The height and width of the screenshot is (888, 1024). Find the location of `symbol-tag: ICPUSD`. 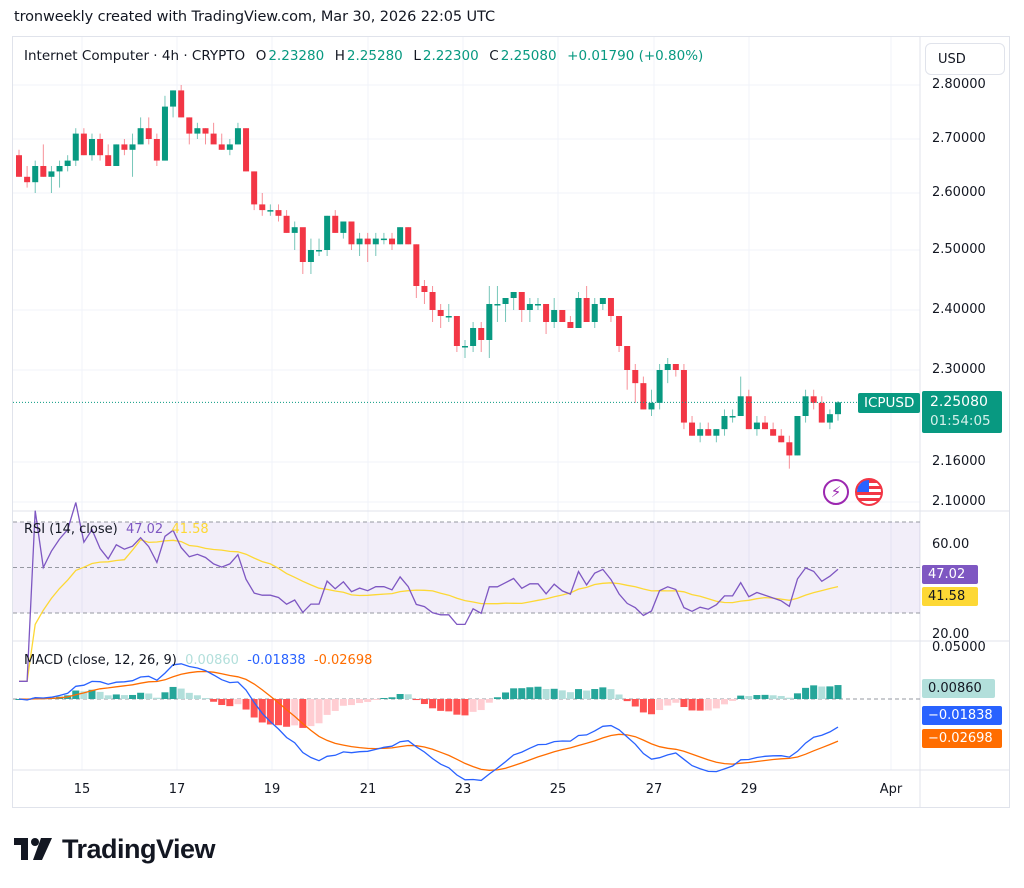

symbol-tag: ICPUSD is located at coordinates (889, 403).